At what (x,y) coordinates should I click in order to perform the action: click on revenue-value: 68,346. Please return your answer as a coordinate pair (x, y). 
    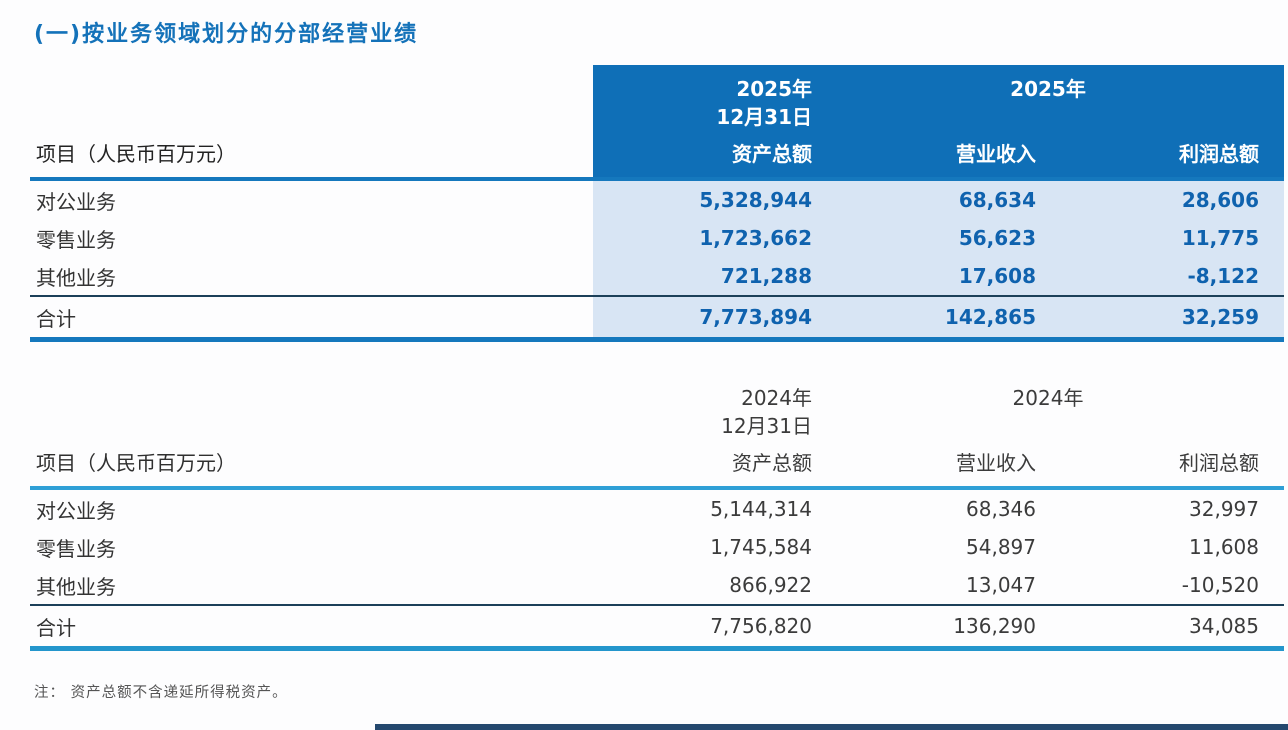
    Looking at the image, I should click on (1001, 509).